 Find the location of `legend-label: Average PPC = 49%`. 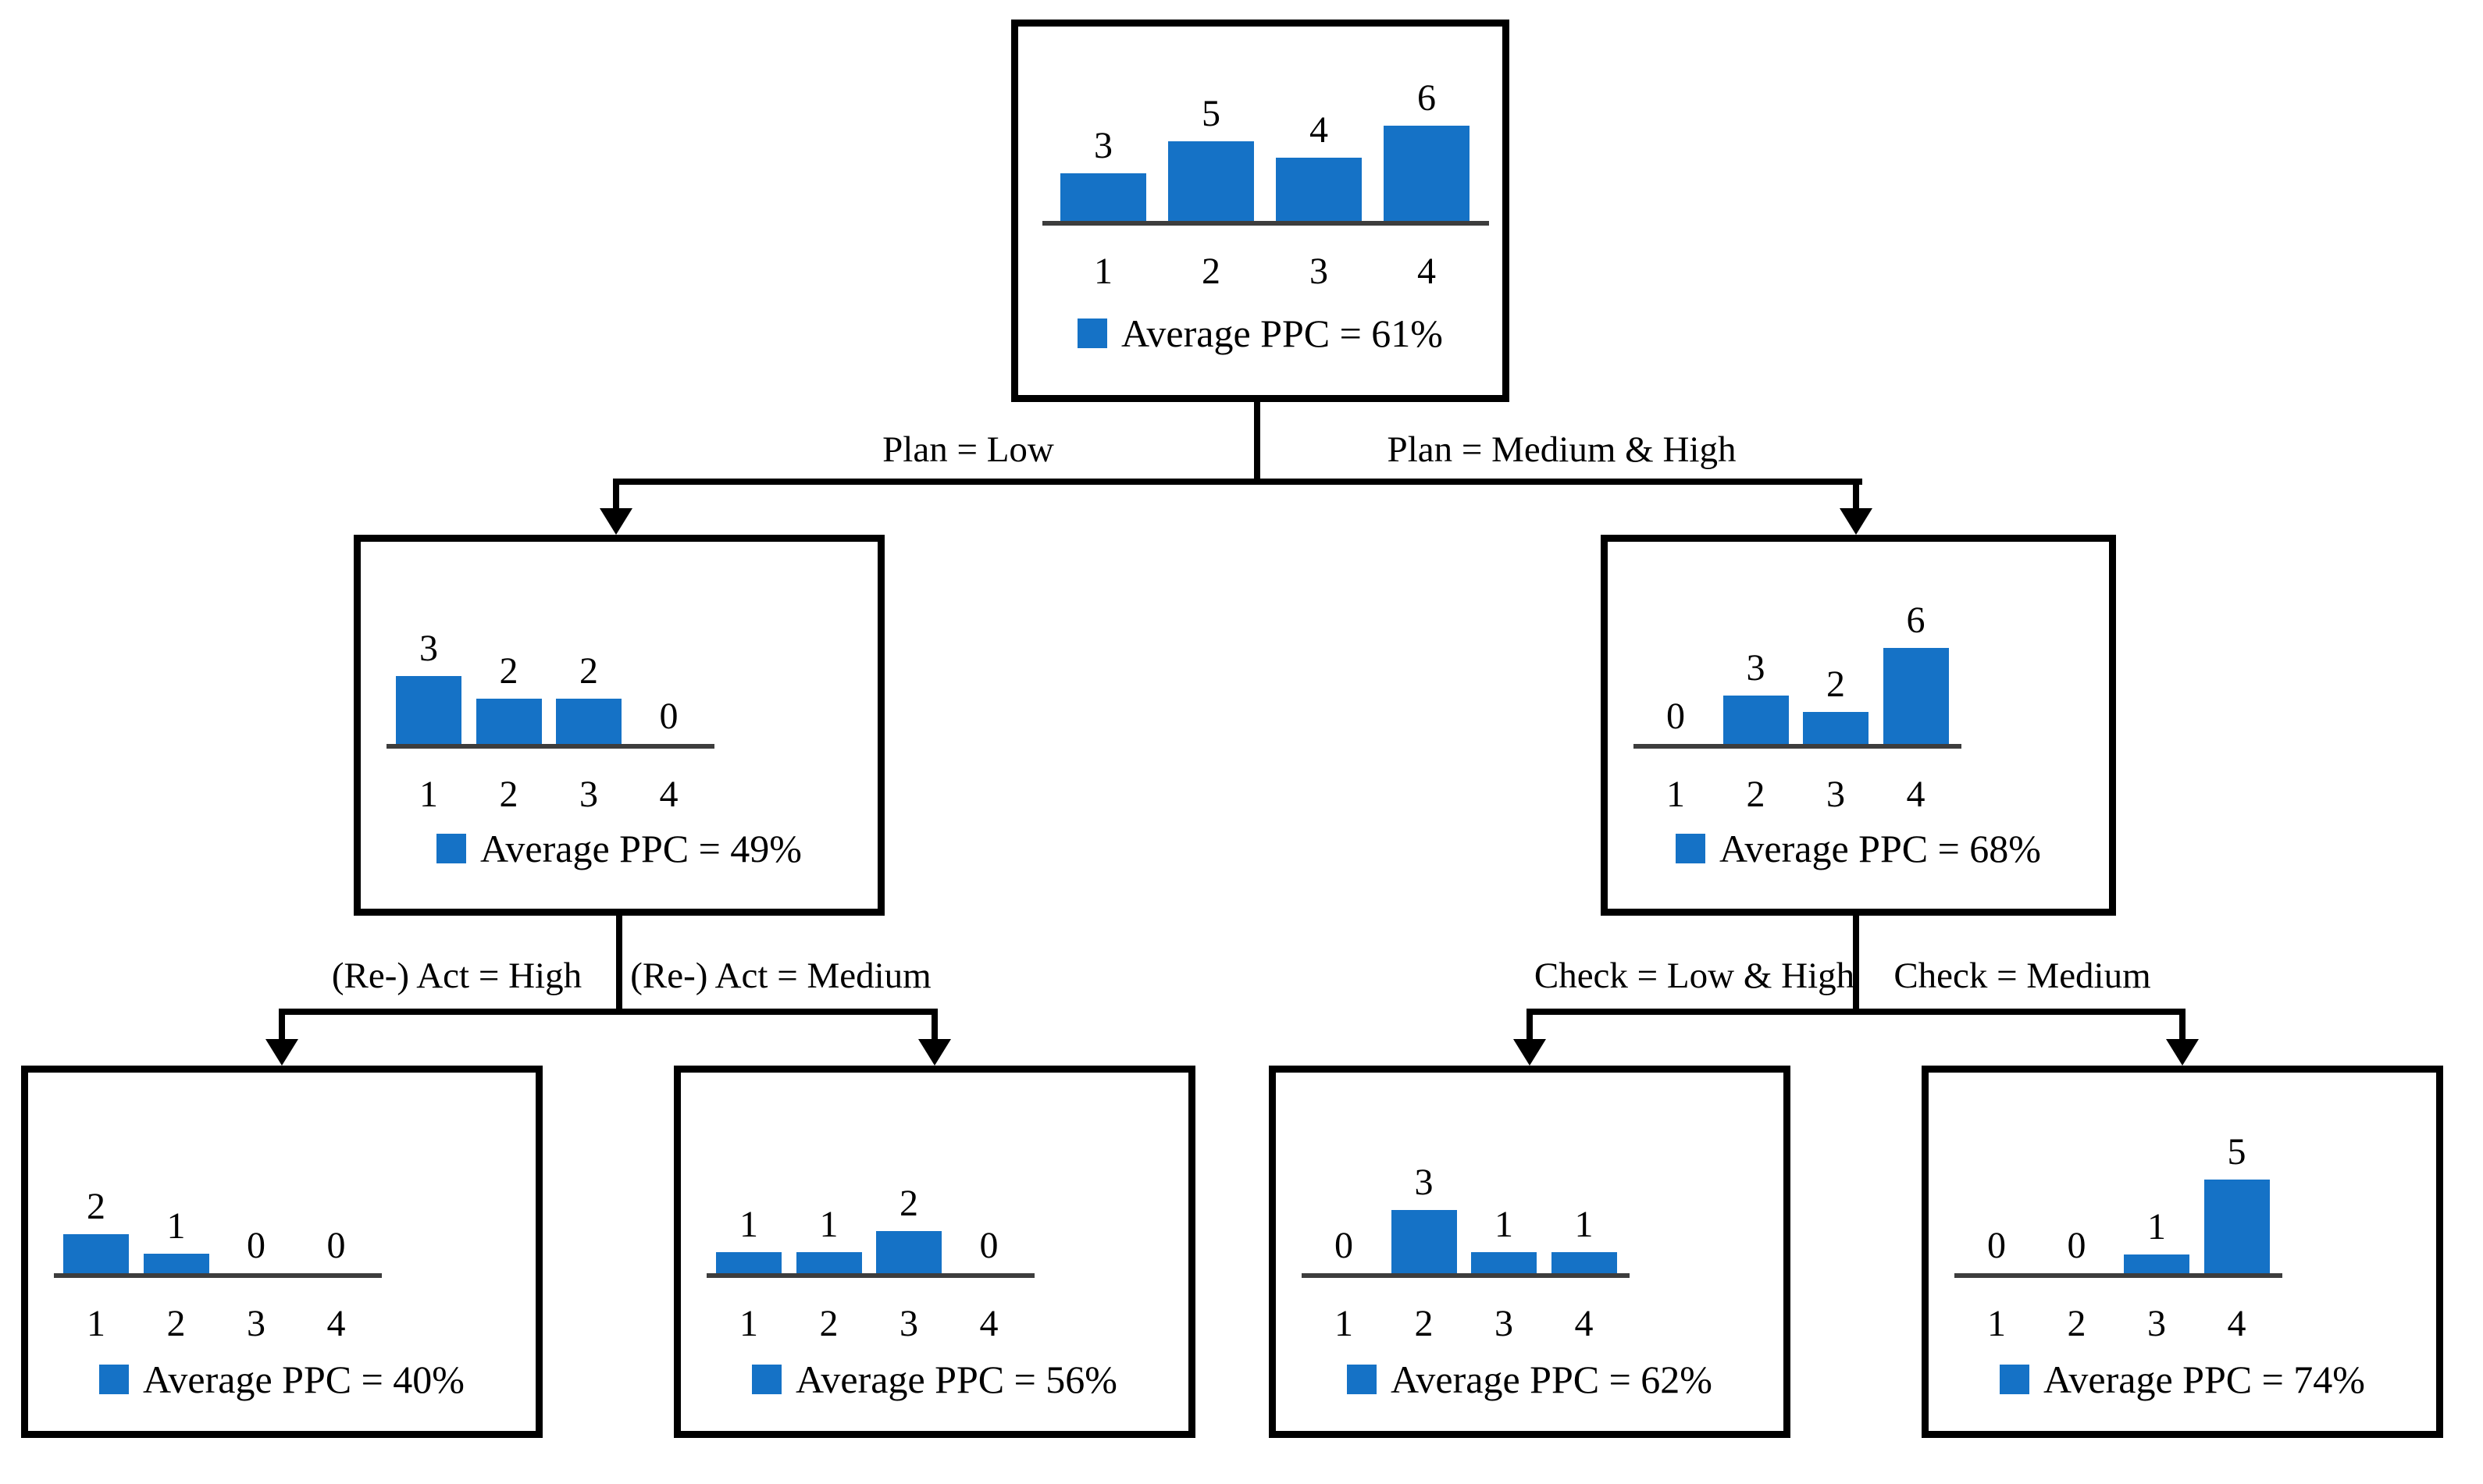

legend-label: Average PPC = 49% is located at coordinates (641, 848).